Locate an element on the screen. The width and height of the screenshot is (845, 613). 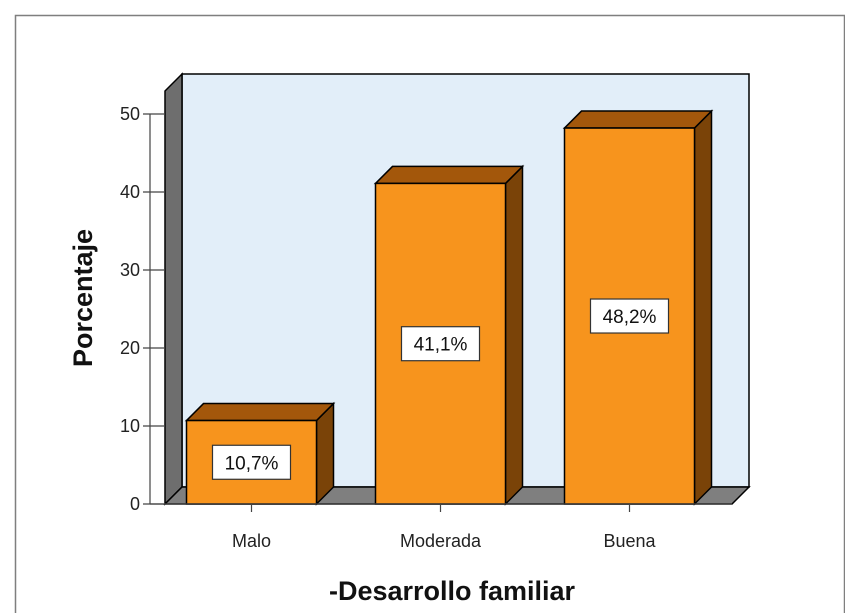
data-label: 48,2% is located at coordinates (630, 317).